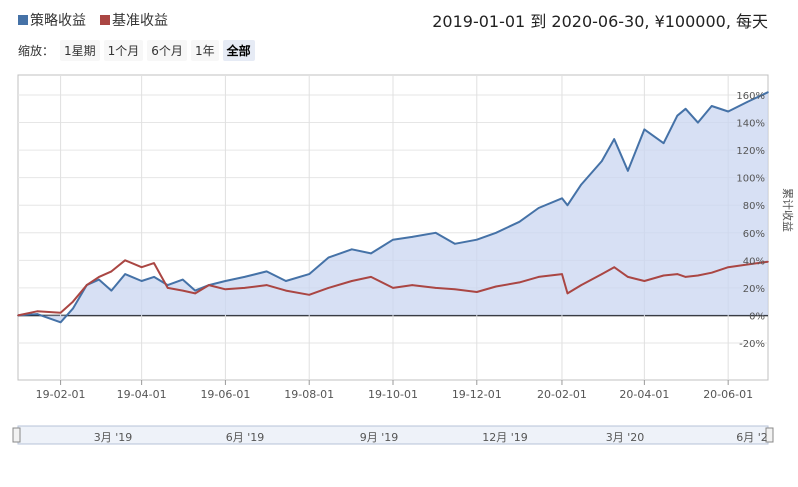 The width and height of the screenshot is (798, 487). Describe the element at coordinates (754, 206) in the screenshot. I see `y-tick-label: 80%` at that location.